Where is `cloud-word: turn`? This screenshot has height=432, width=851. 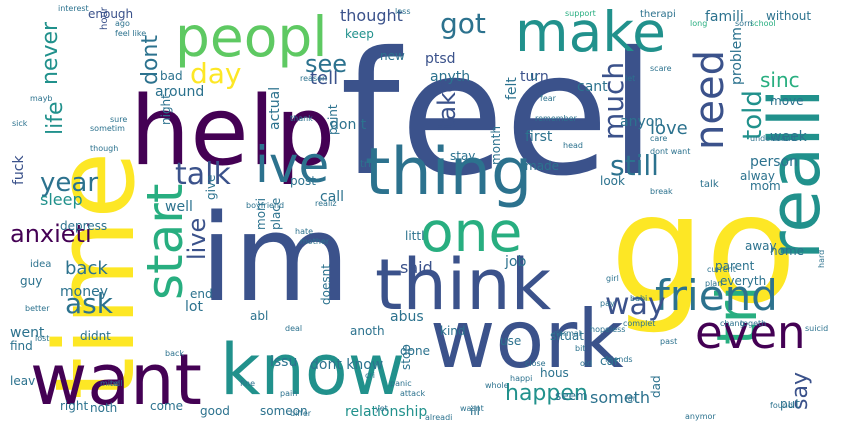
cloud-word: turn is located at coordinates (534, 77).